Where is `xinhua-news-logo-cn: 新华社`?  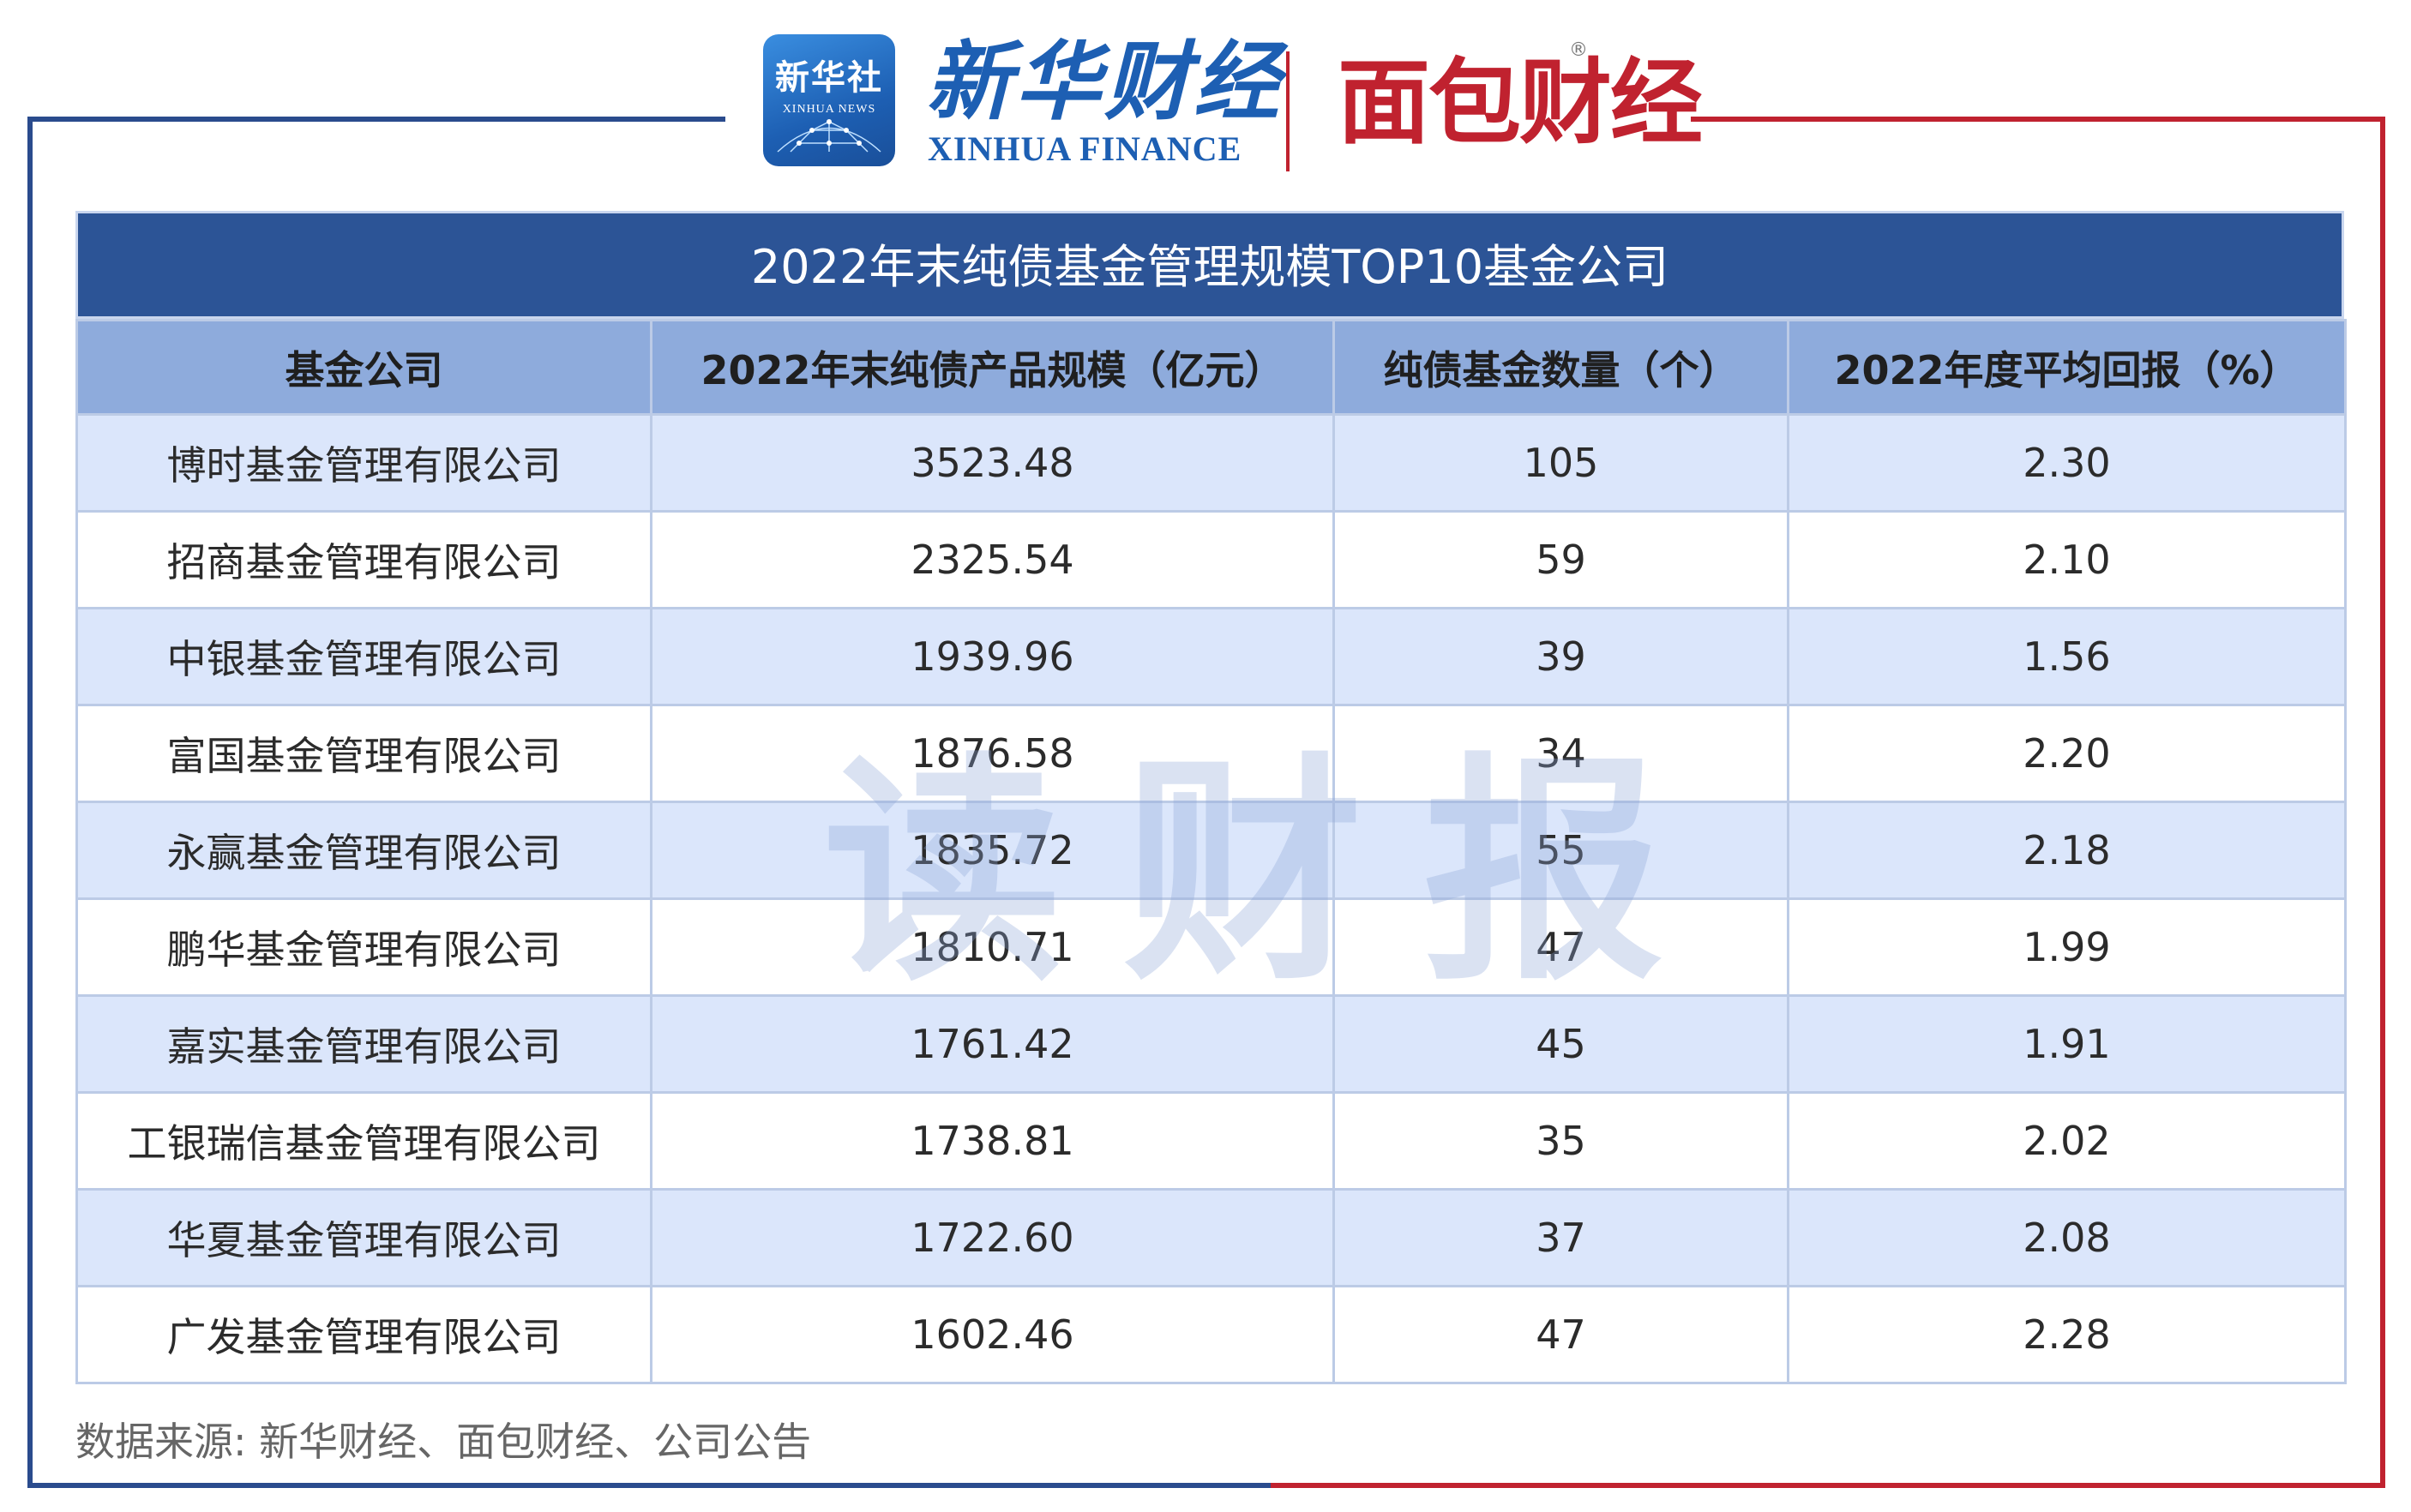 xinhua-news-logo-cn: 新华社 is located at coordinates (829, 78).